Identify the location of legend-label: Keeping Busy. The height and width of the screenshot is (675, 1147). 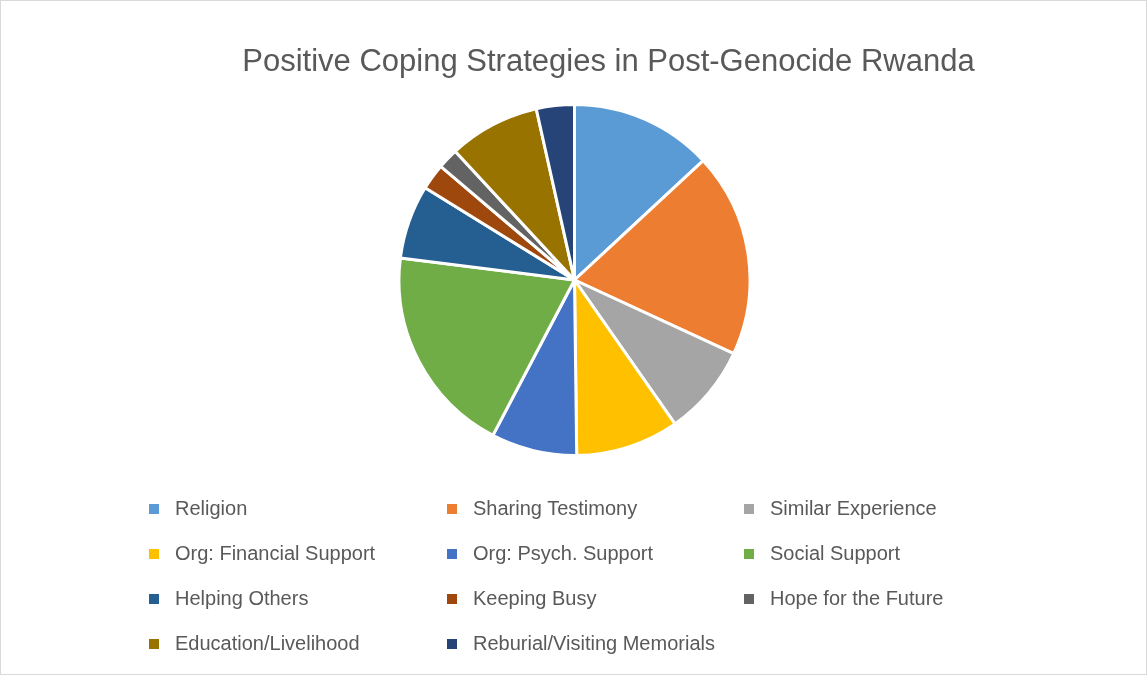
(535, 598).